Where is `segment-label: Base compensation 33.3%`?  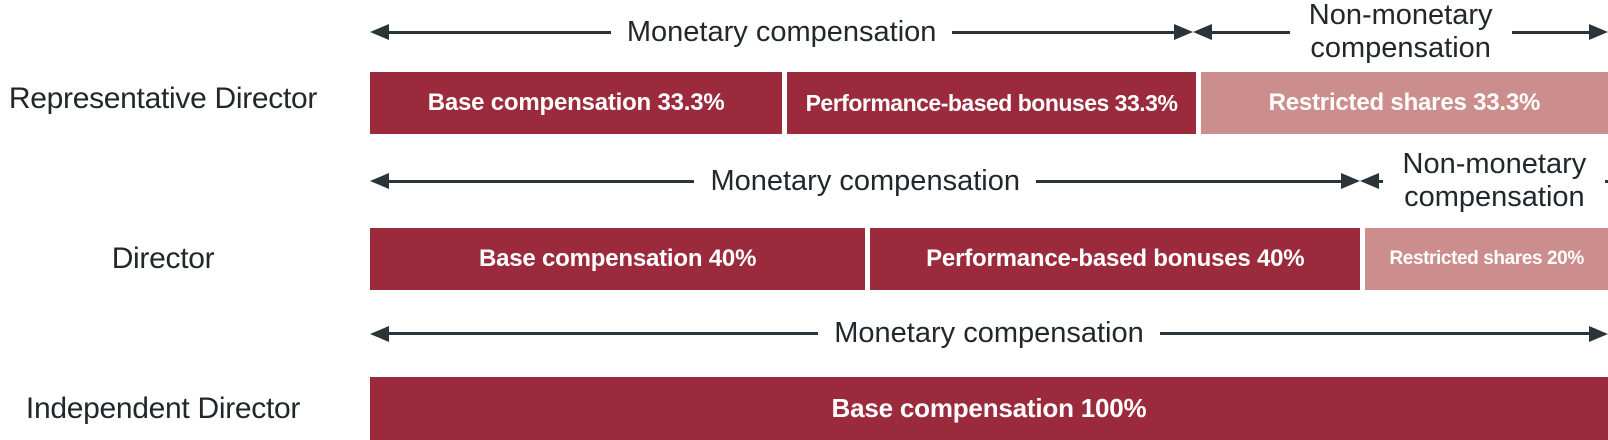 segment-label: Base compensation 33.3% is located at coordinates (576, 102).